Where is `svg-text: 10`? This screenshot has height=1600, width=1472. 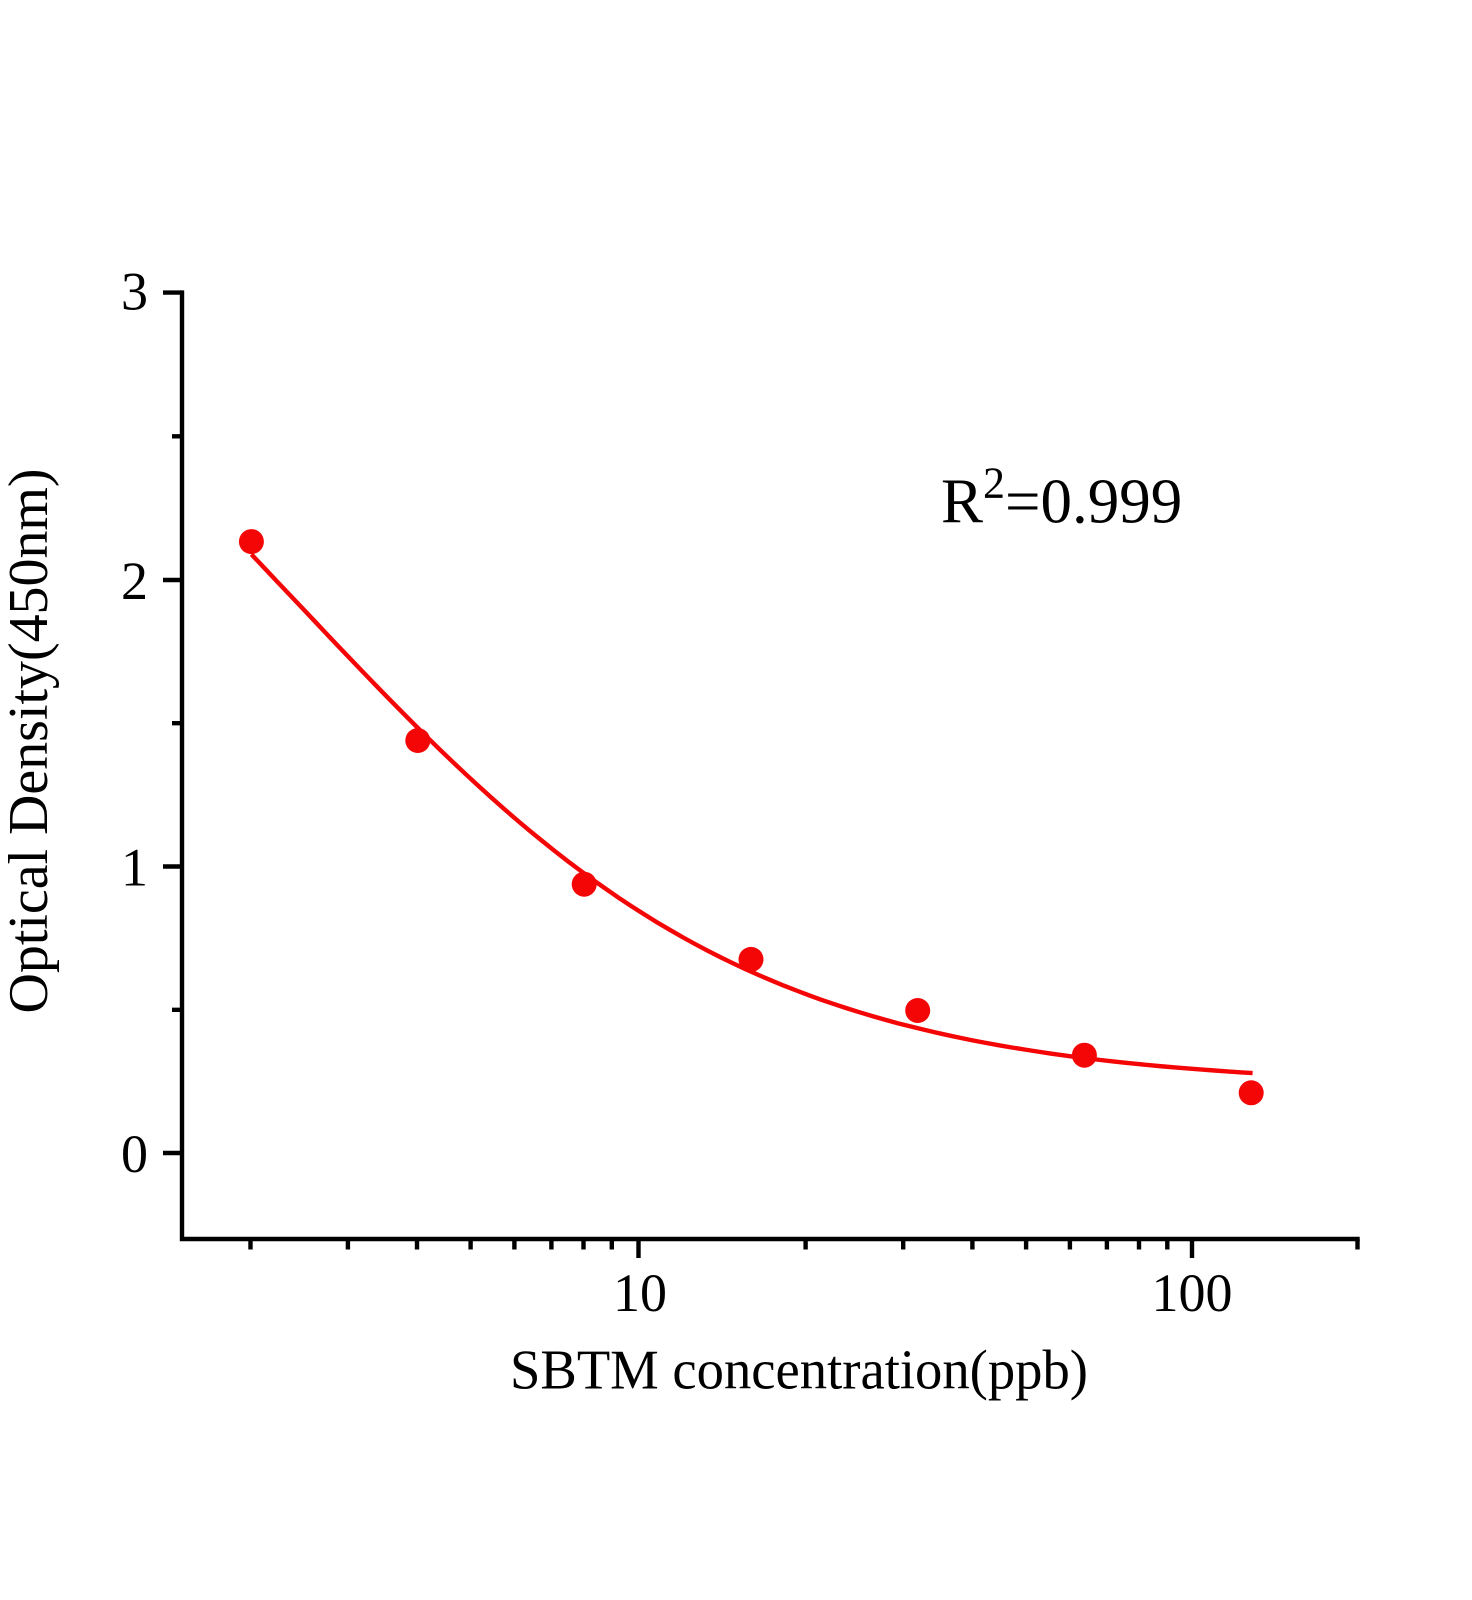 svg-text: 10 is located at coordinates (640, 1293).